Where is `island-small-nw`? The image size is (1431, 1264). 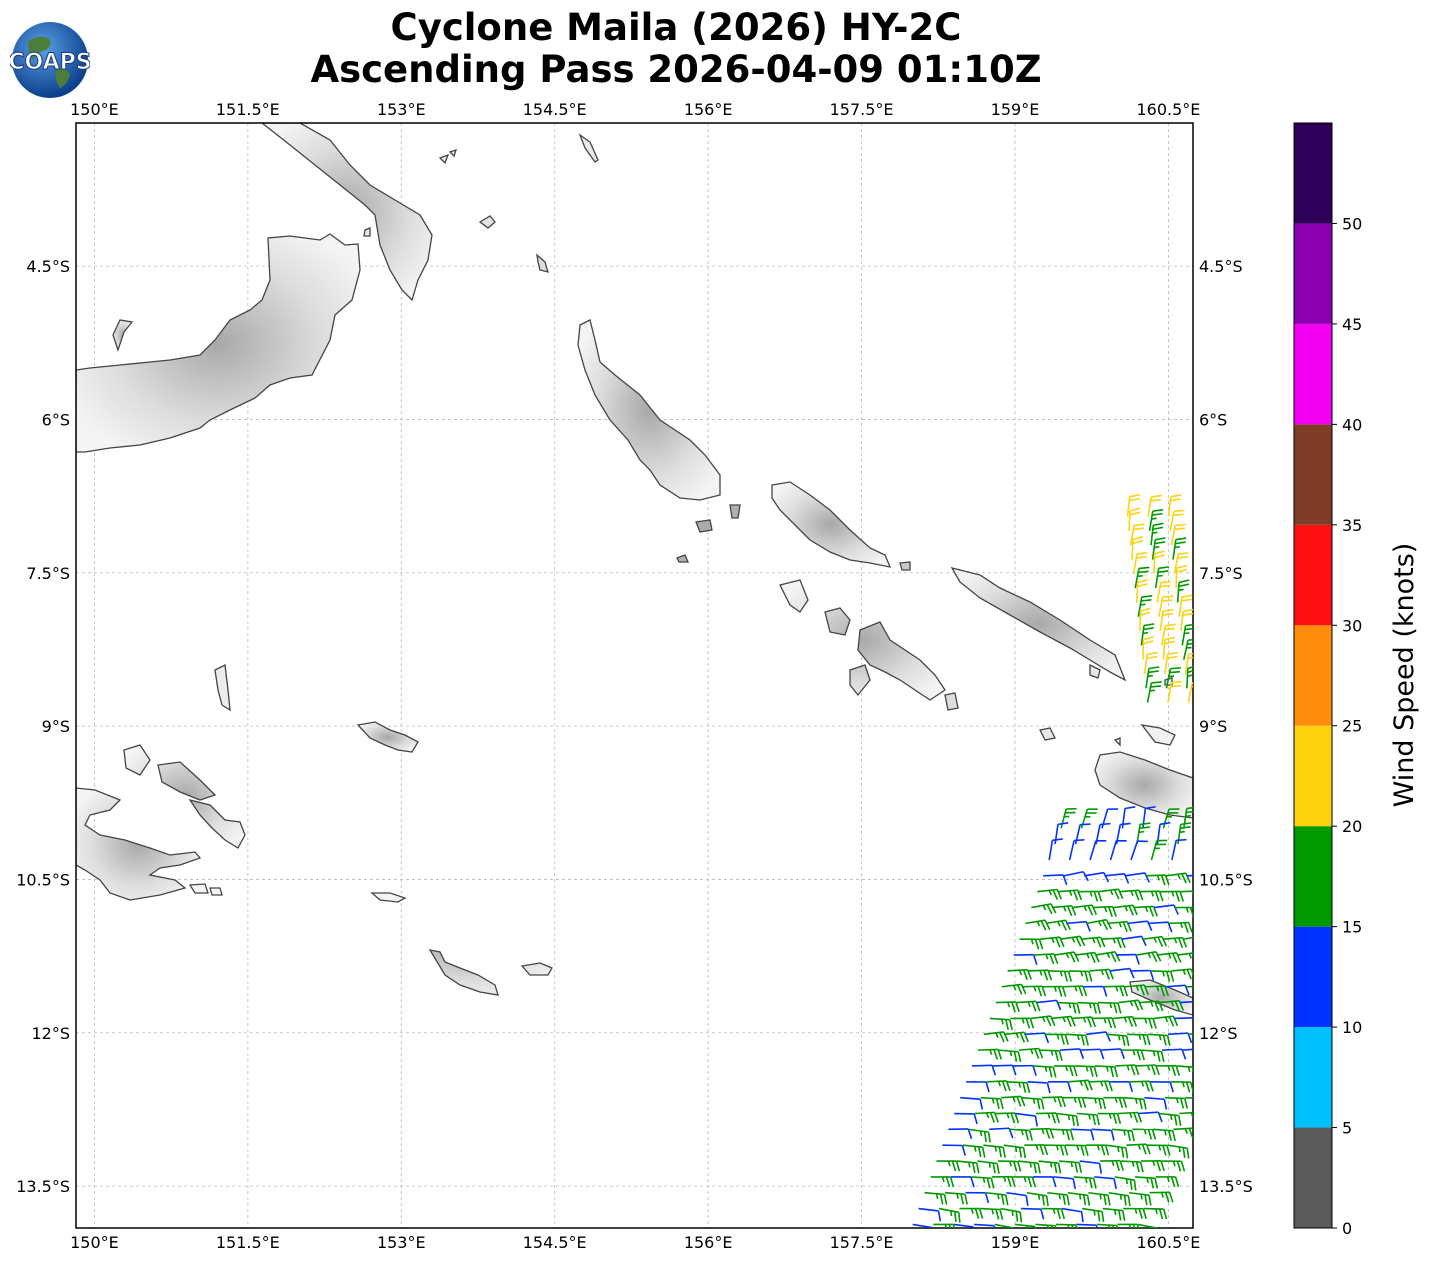
island-small-nw is located at coordinates (123, 336).